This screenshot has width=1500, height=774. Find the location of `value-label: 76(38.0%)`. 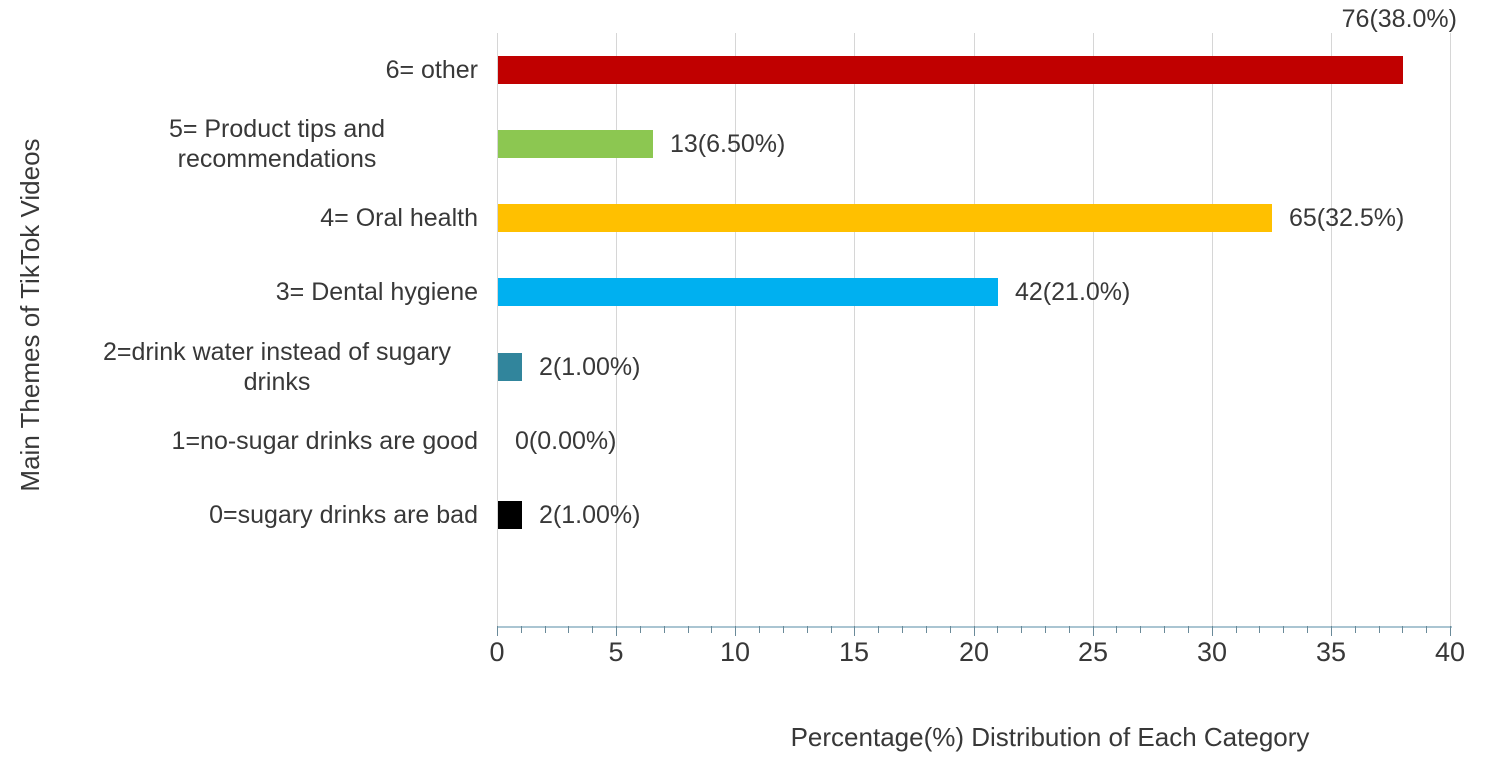

value-label: 76(38.0%) is located at coordinates (1399, 19).